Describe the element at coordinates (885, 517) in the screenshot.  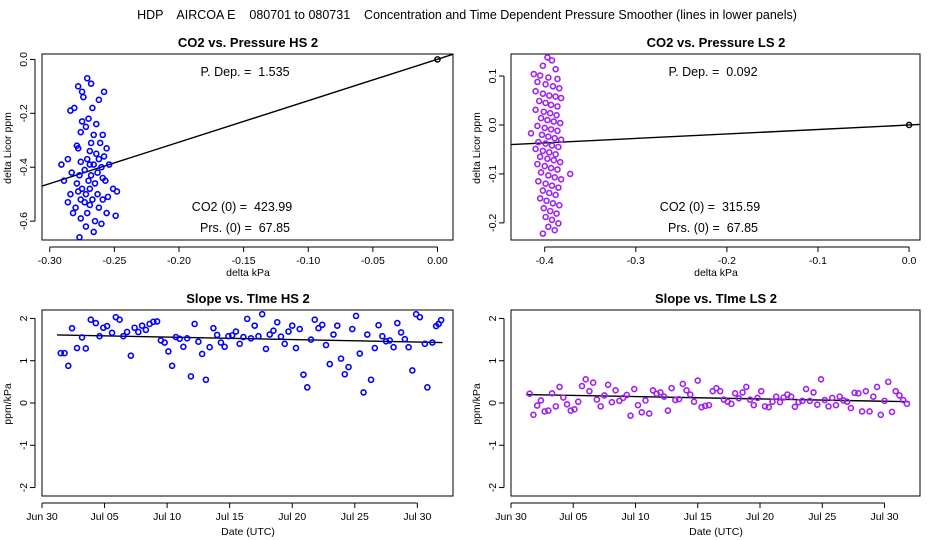
I see `x-tick-label: Jul 30` at that location.